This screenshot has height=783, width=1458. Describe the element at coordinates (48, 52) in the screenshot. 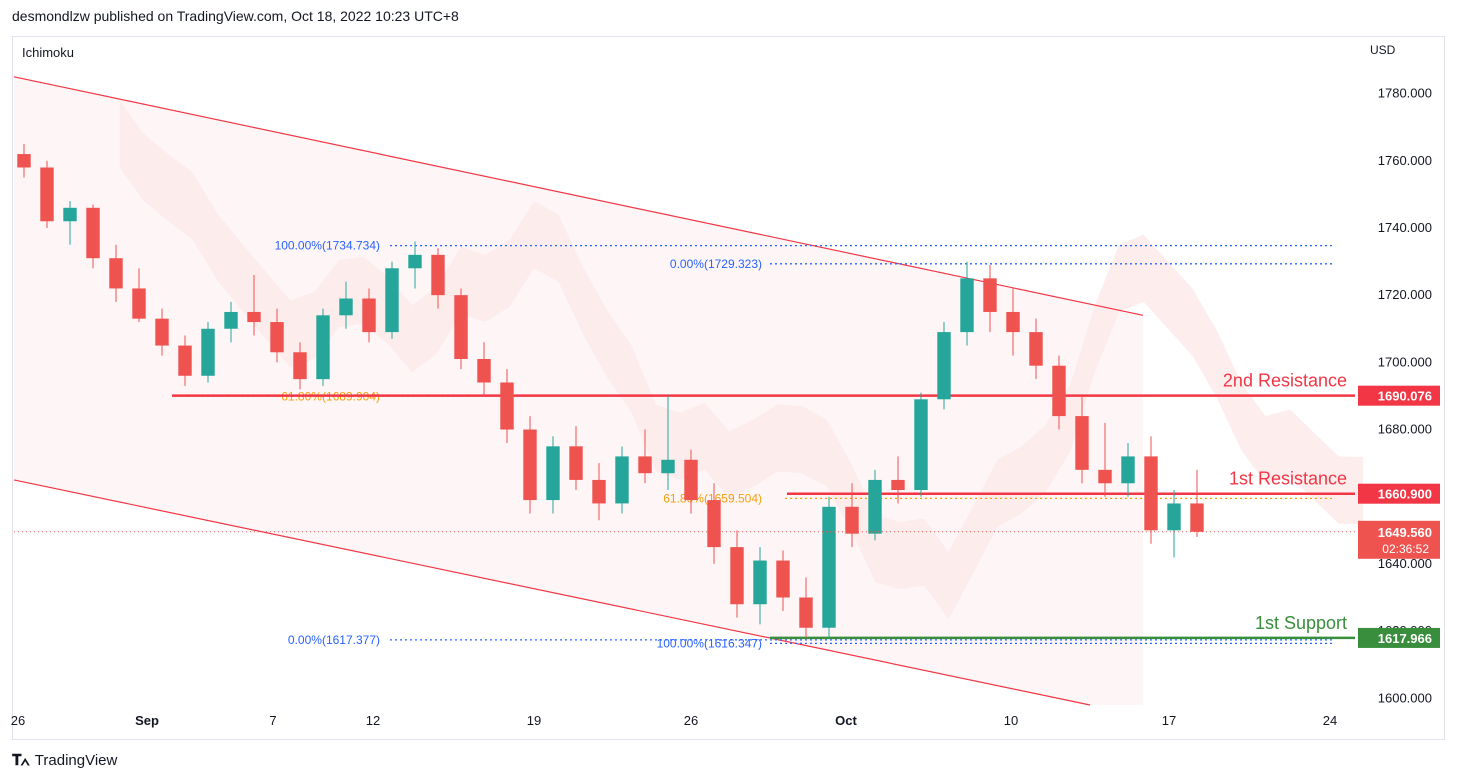

I see `indicator-label: Ichimoku` at that location.